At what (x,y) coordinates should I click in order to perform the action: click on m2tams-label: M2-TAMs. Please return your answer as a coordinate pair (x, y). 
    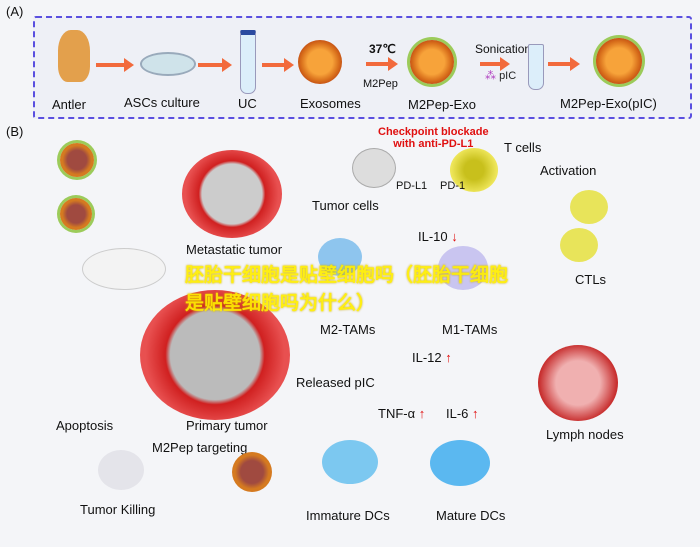
    Looking at the image, I should click on (348, 329).